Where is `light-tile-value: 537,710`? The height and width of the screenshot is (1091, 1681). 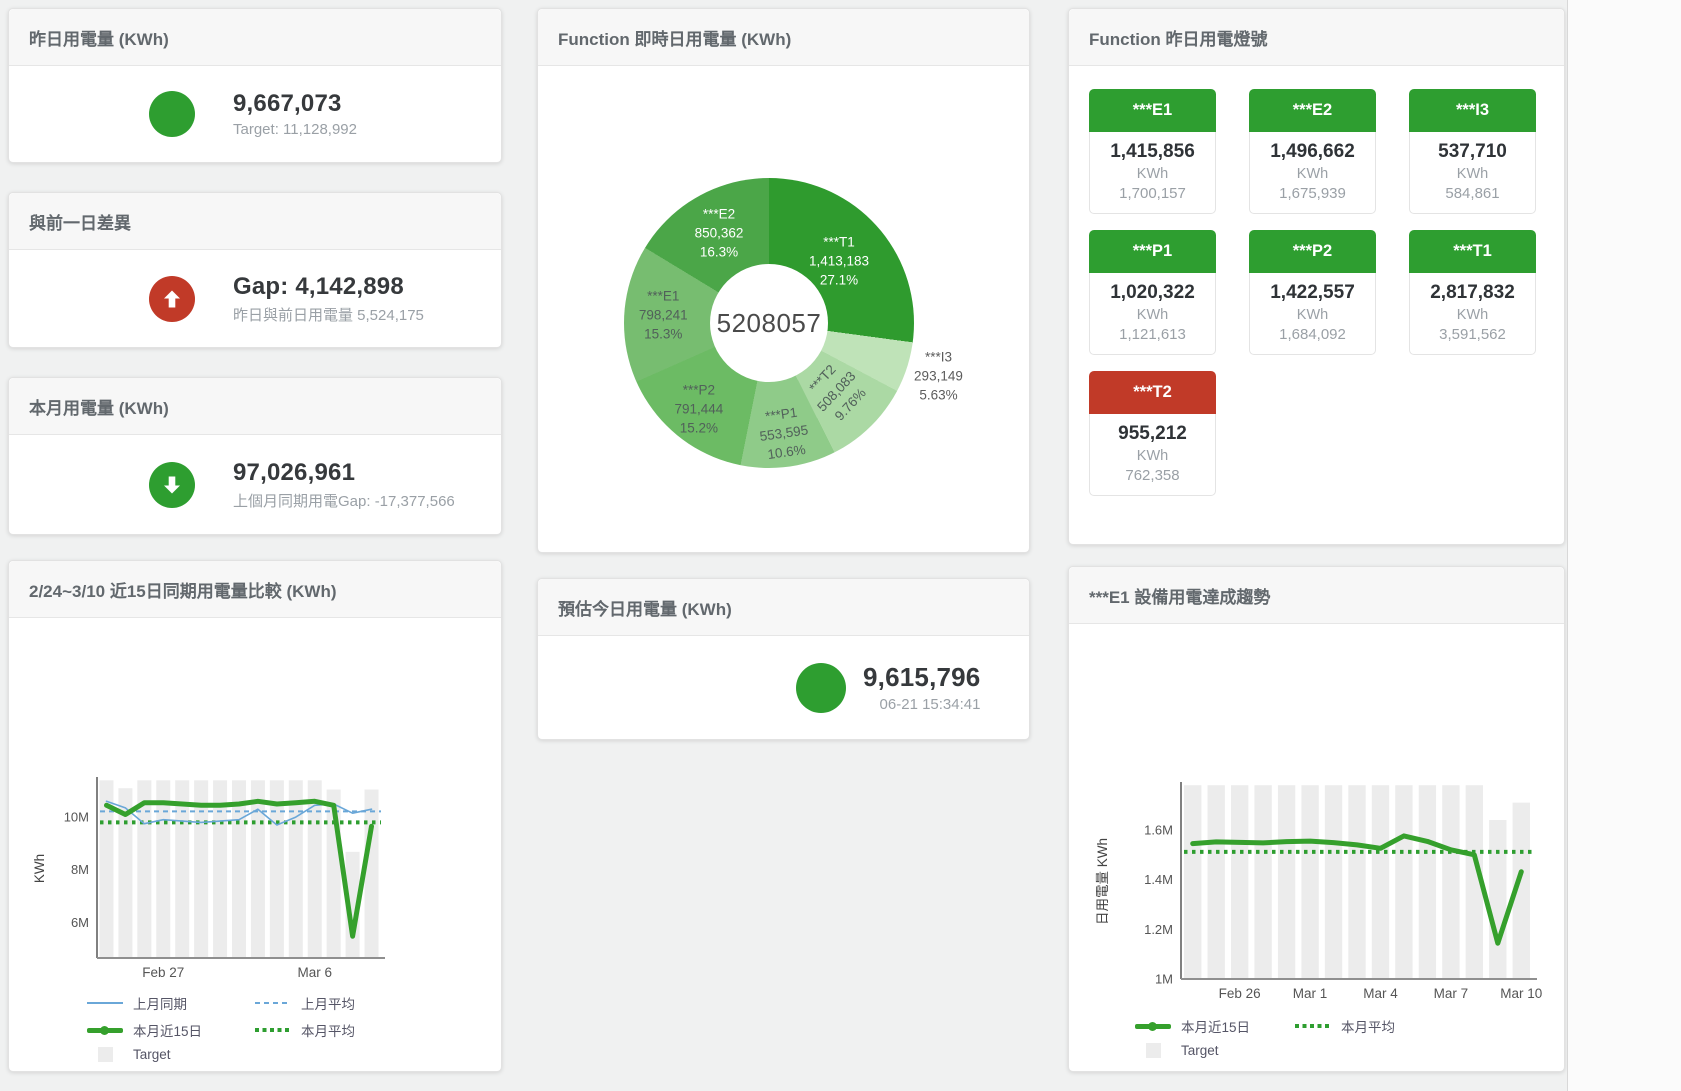
light-tile-value: 537,710 is located at coordinates (1472, 151).